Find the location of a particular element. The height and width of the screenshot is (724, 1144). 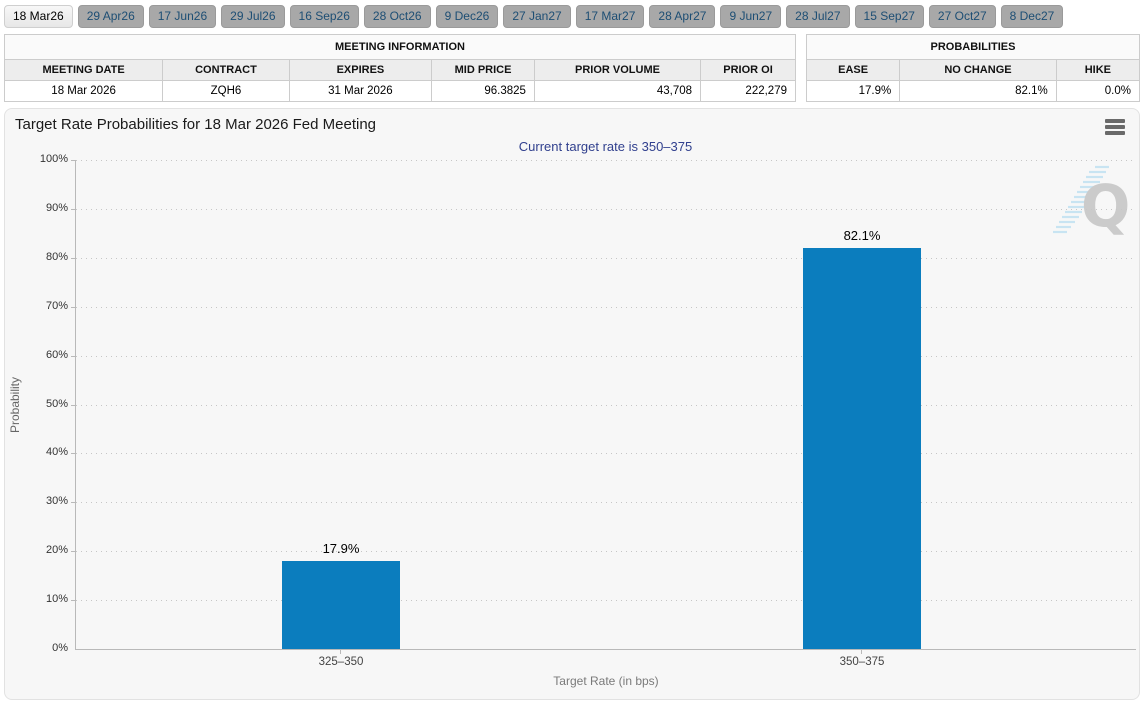

col-prior-volume: PRIOR VOLUME is located at coordinates (617, 70).